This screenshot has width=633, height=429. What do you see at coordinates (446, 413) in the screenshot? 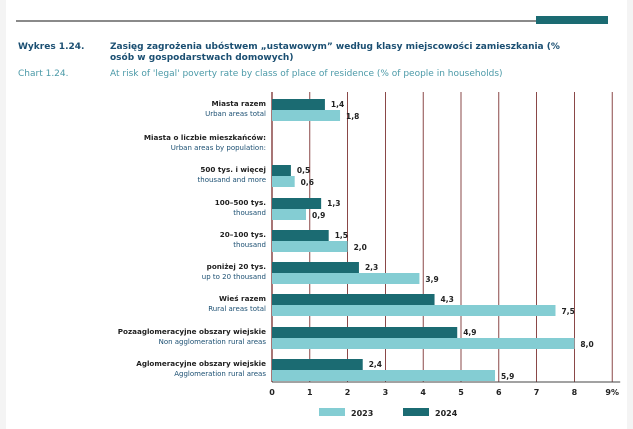
I see `legend-label-2024: 2024` at bounding box center [446, 413].